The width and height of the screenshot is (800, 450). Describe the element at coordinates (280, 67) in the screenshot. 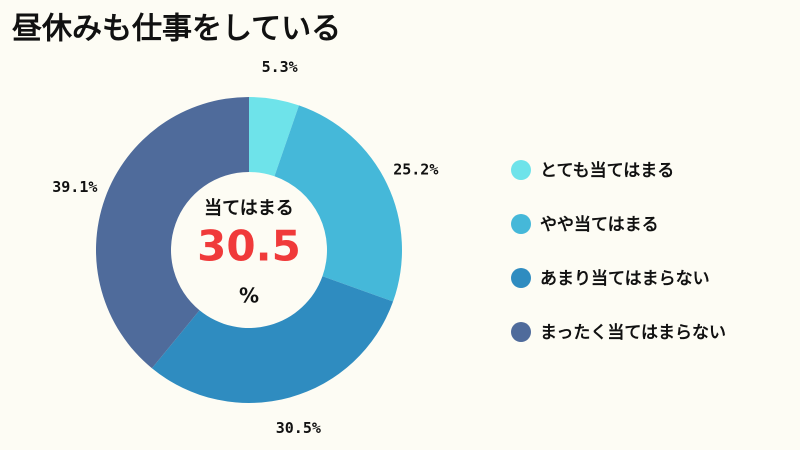

I see `value-label: 5.3%` at that location.